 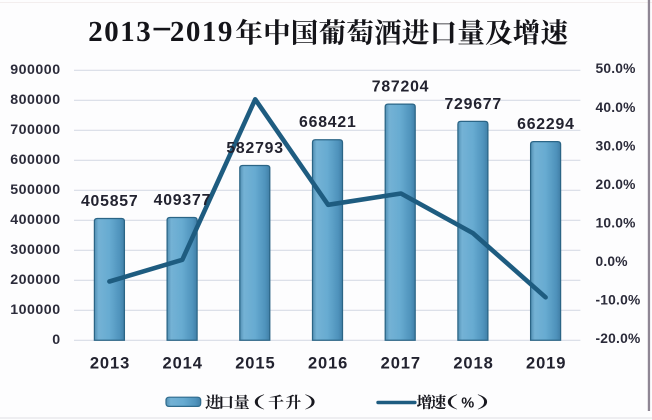 What do you see at coordinates (35, 160) in the screenshot?
I see `svg-text: 600000` at bounding box center [35, 160].